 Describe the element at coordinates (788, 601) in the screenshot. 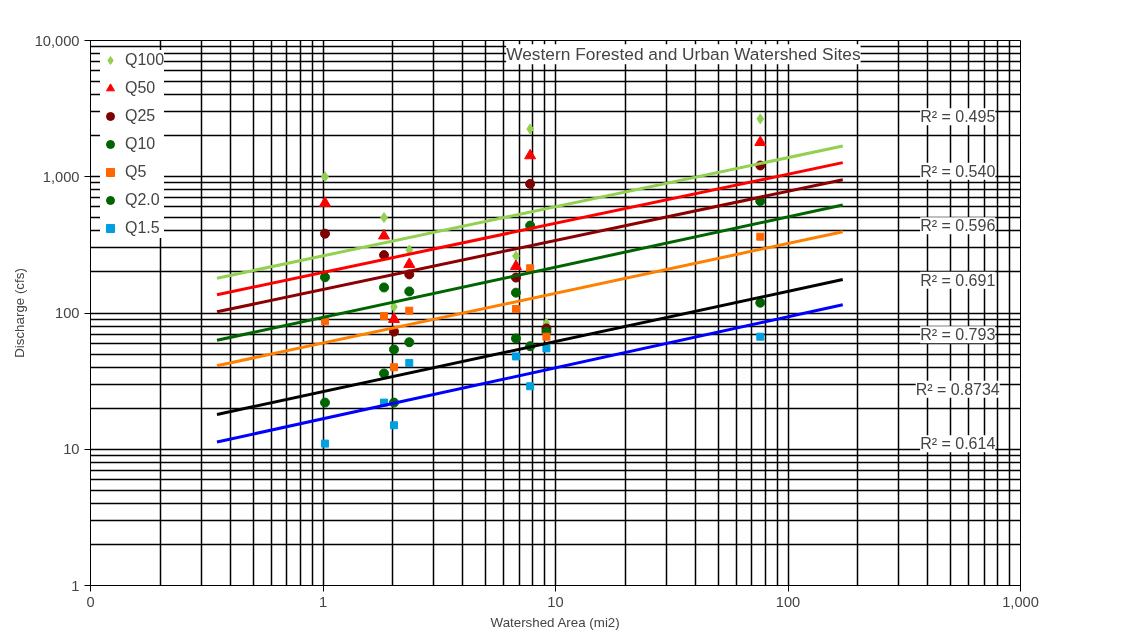

I see `x-tick-label: 100` at that location.